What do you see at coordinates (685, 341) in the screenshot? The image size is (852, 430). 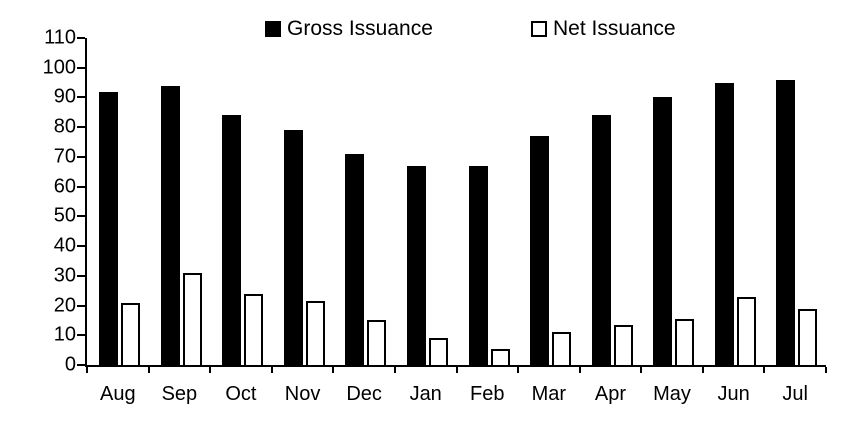 I see `bar-net-may` at bounding box center [685, 341].